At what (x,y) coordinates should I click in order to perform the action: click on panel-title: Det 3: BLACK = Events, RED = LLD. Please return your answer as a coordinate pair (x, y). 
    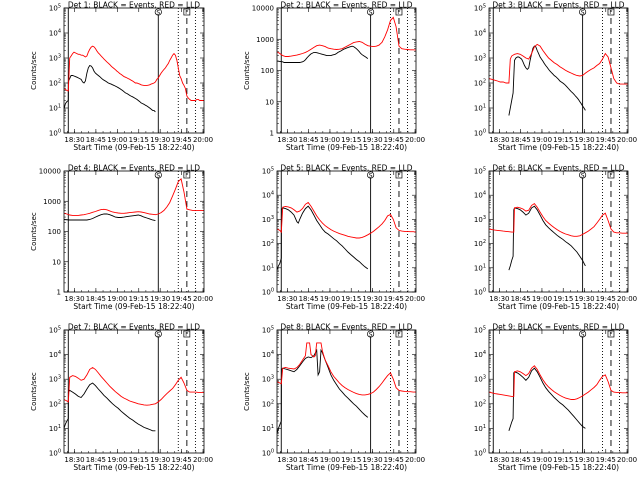
    Looking at the image, I should click on (558, 5).